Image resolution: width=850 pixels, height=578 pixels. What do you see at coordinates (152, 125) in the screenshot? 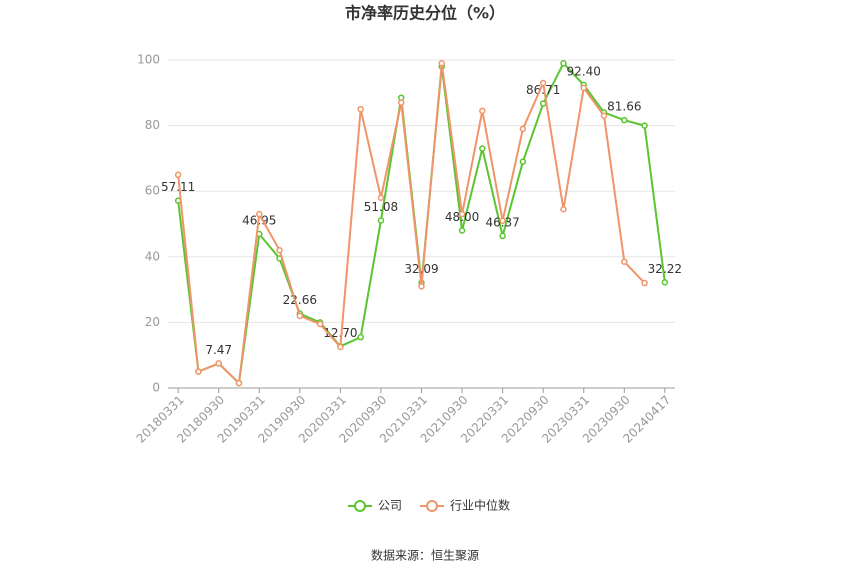
I see `y-tick-label: 80` at bounding box center [152, 125].